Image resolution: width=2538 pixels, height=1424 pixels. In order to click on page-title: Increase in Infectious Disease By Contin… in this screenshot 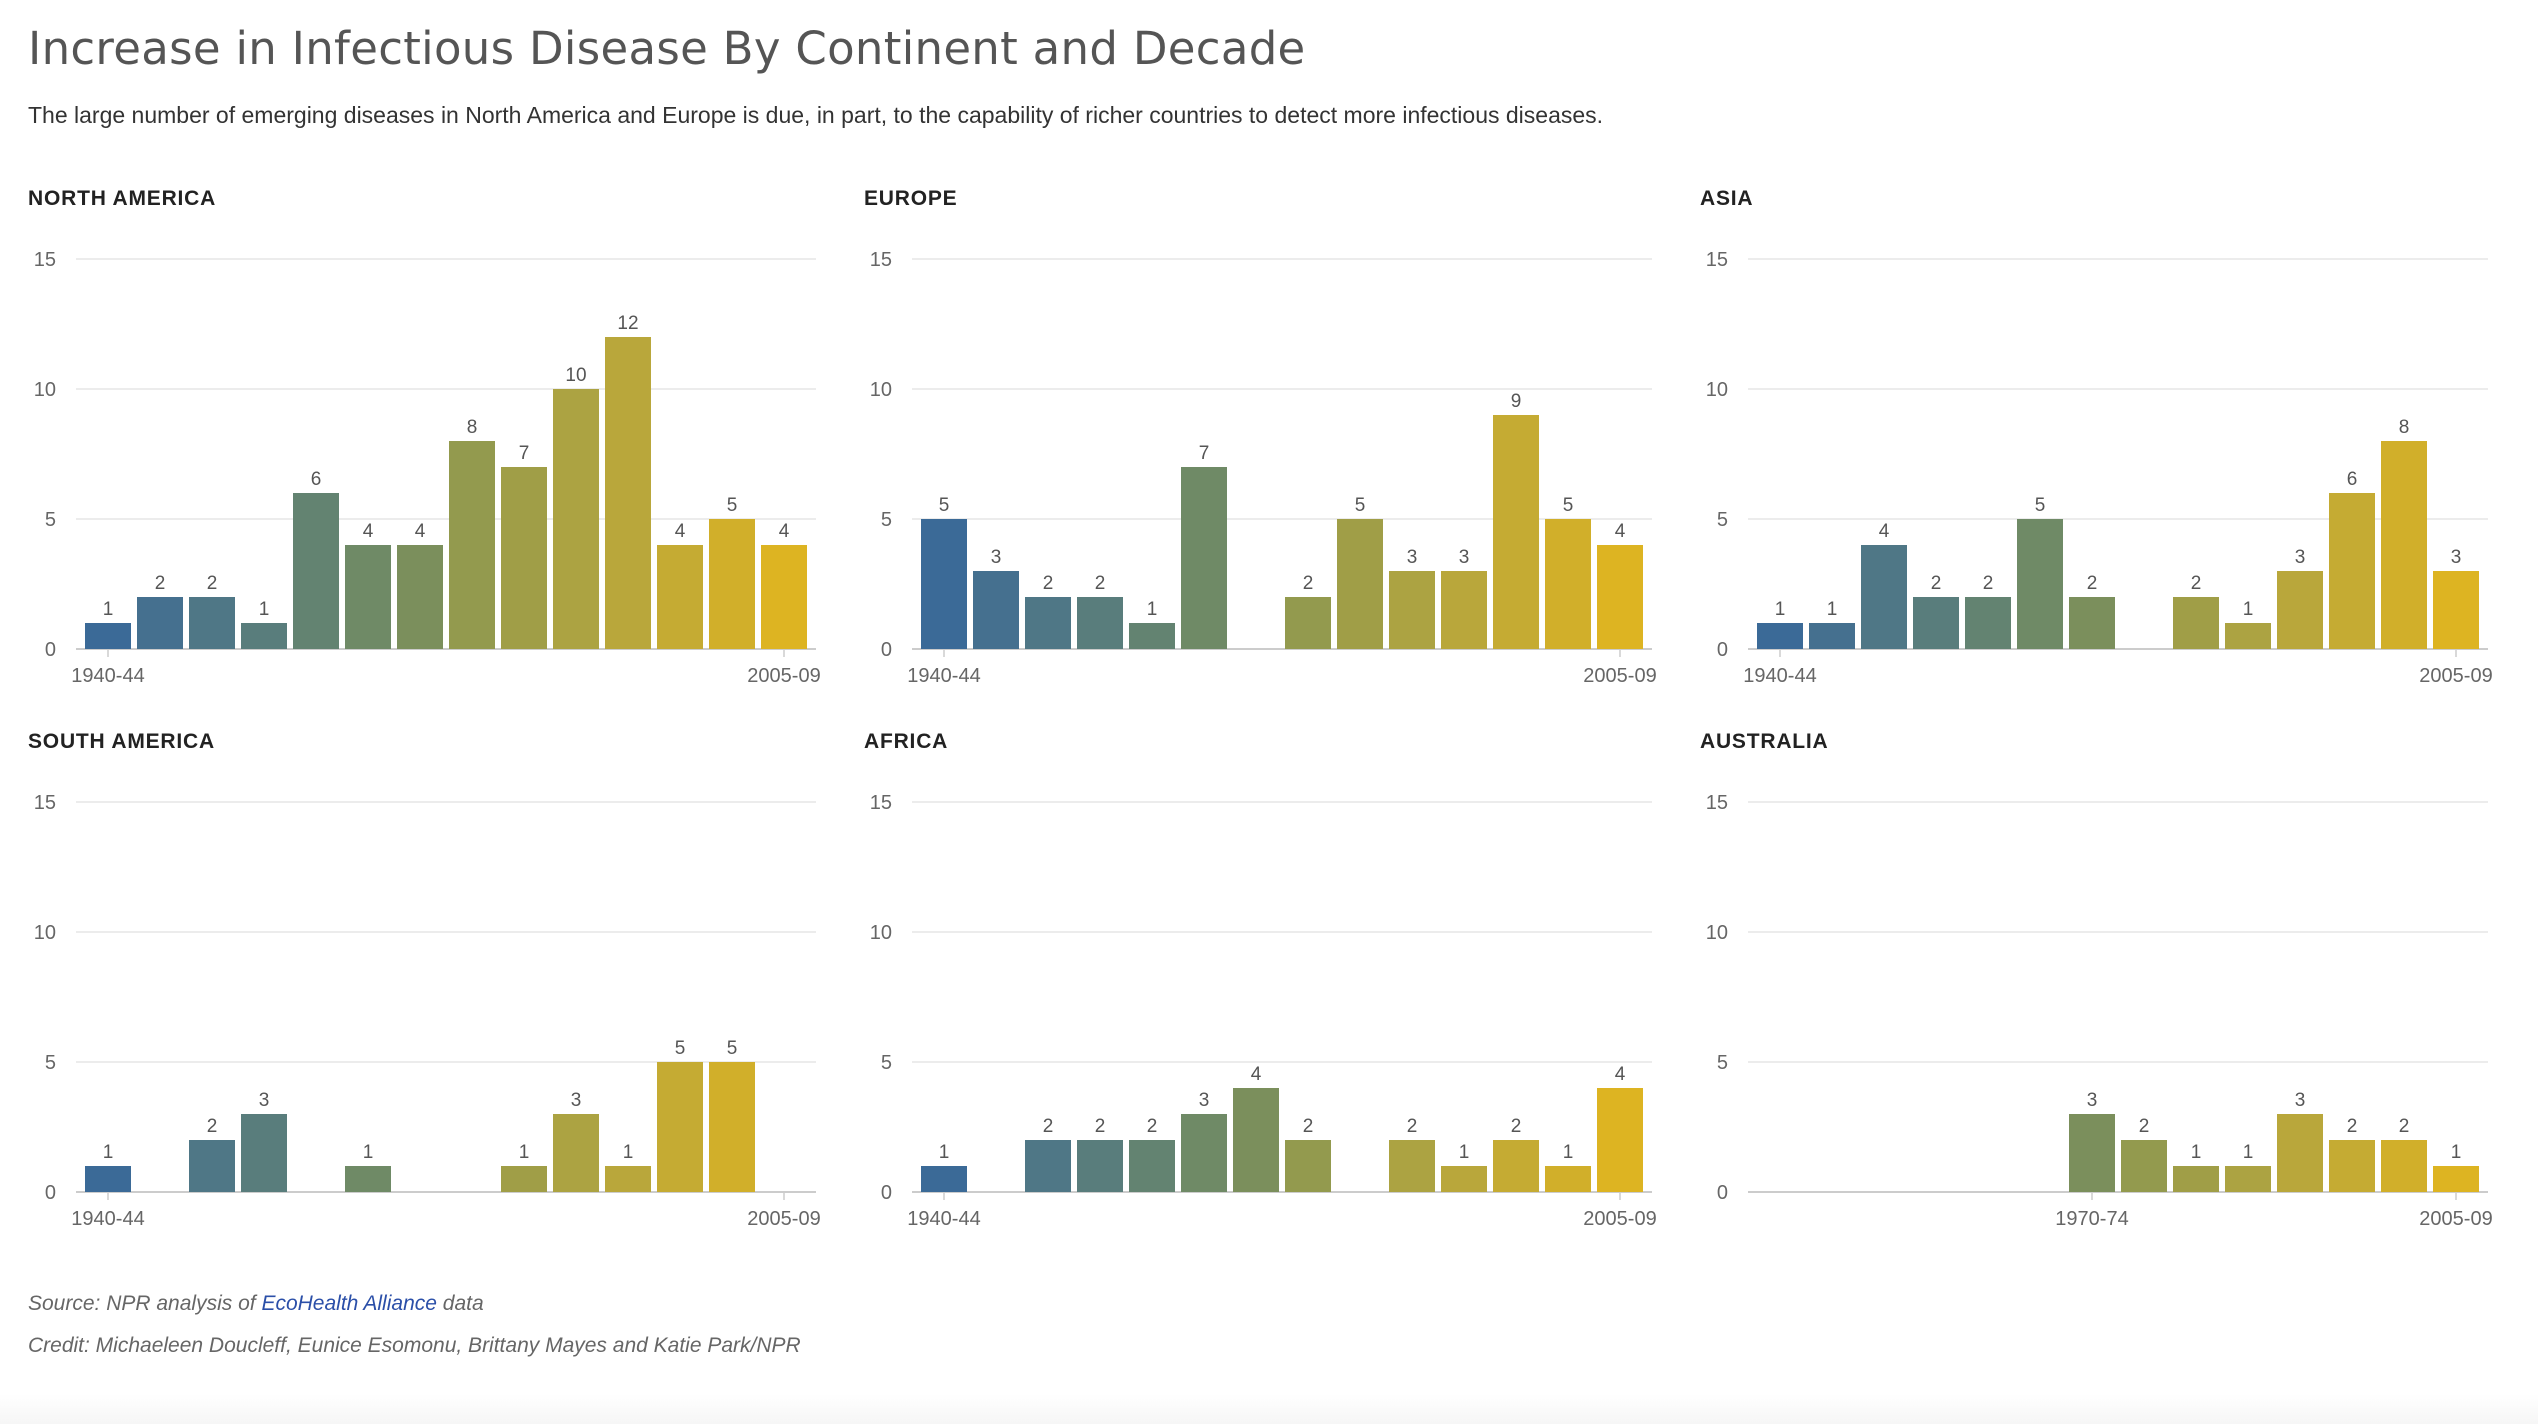, I will do `click(667, 48)`.